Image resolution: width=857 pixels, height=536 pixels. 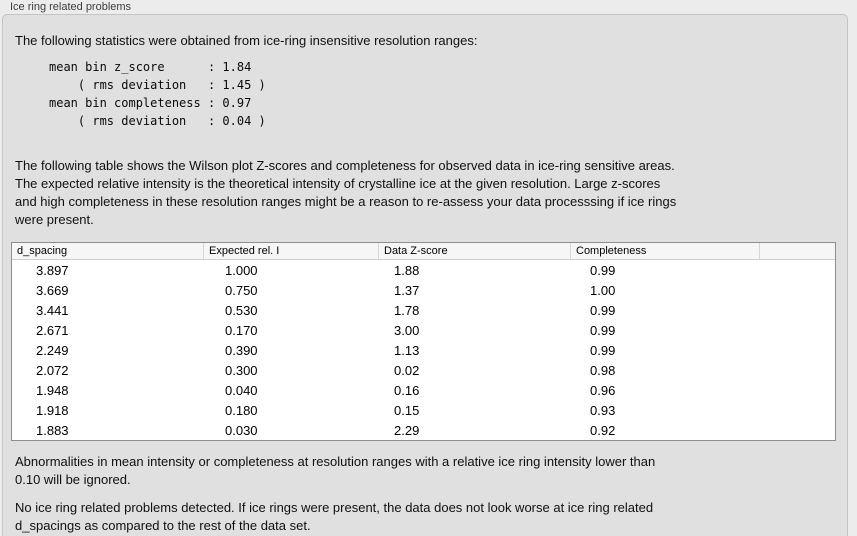 I want to click on table-cell: 1.00, so click(x=603, y=290).